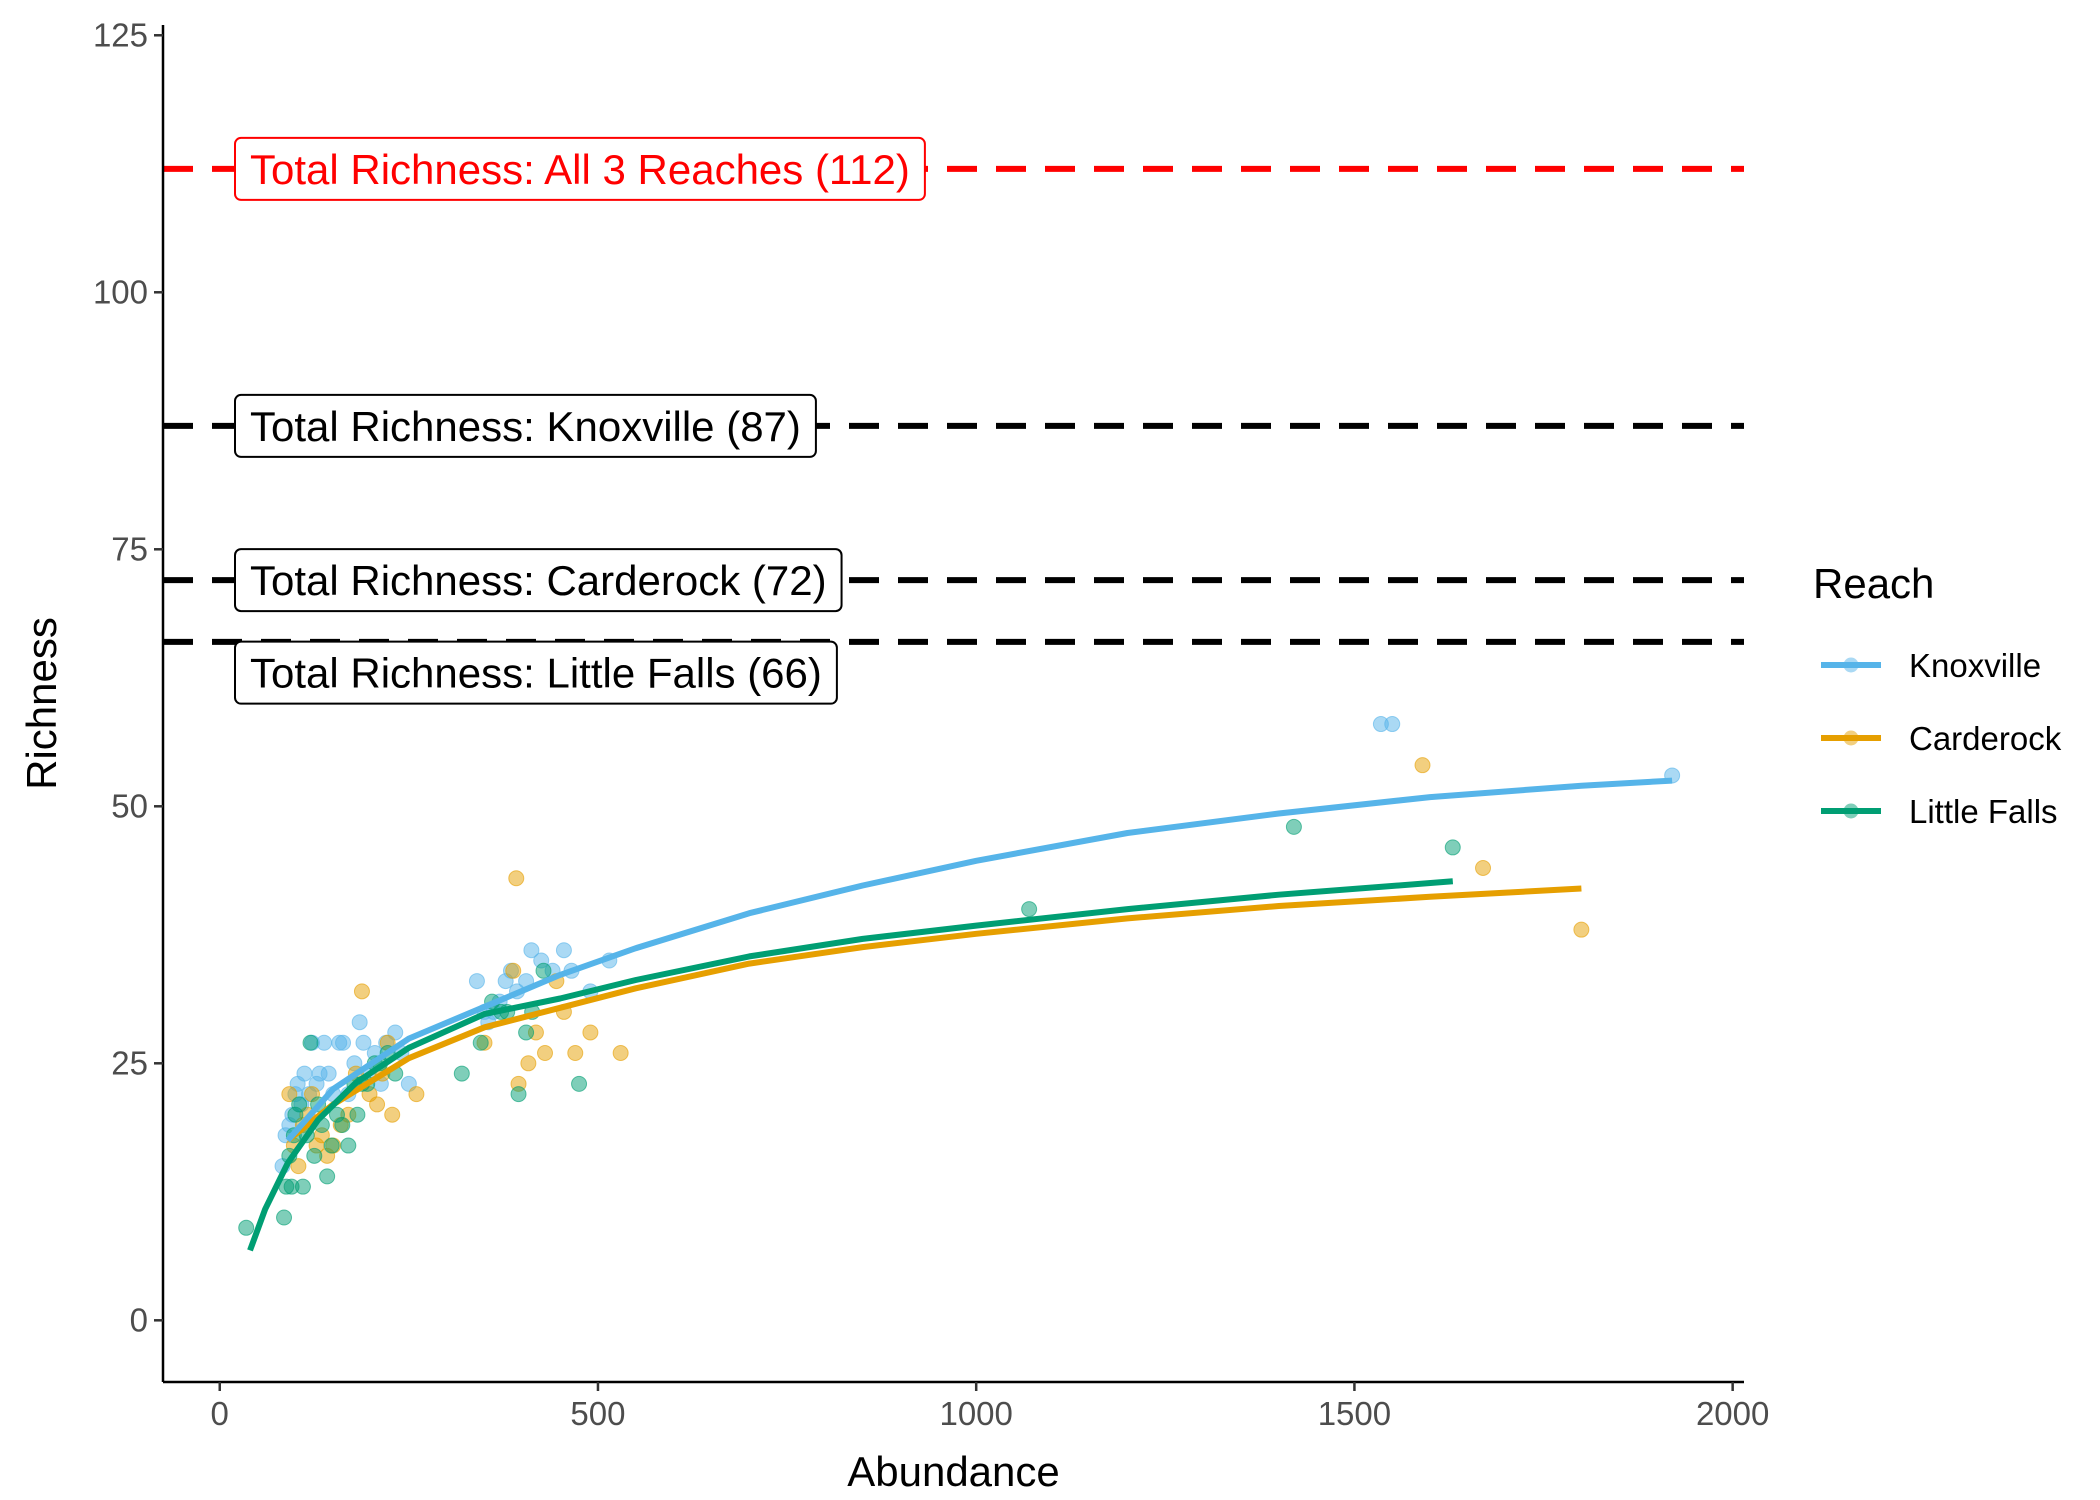 This screenshot has height=1500, width=2100. Describe the element at coordinates (128, 677) in the screenshot. I see `y-axis-ticks: 0 25 50 75 100 125` at that location.